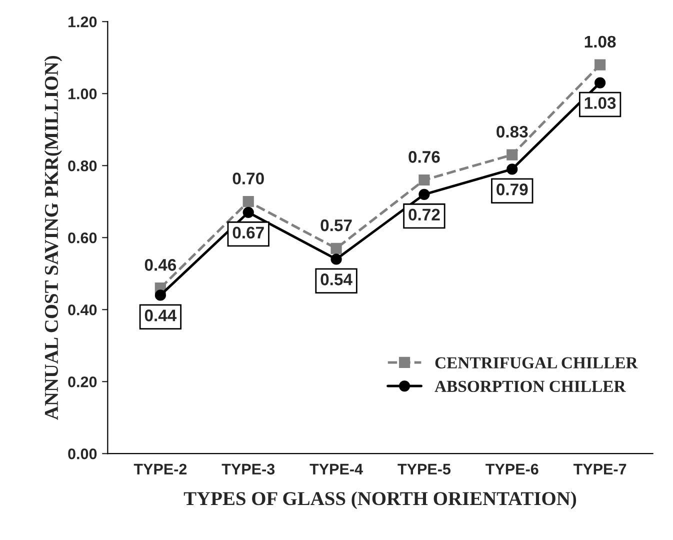  What do you see at coordinates (82, 310) in the screenshot?
I see `y-tick-label: 0.40` at bounding box center [82, 310].